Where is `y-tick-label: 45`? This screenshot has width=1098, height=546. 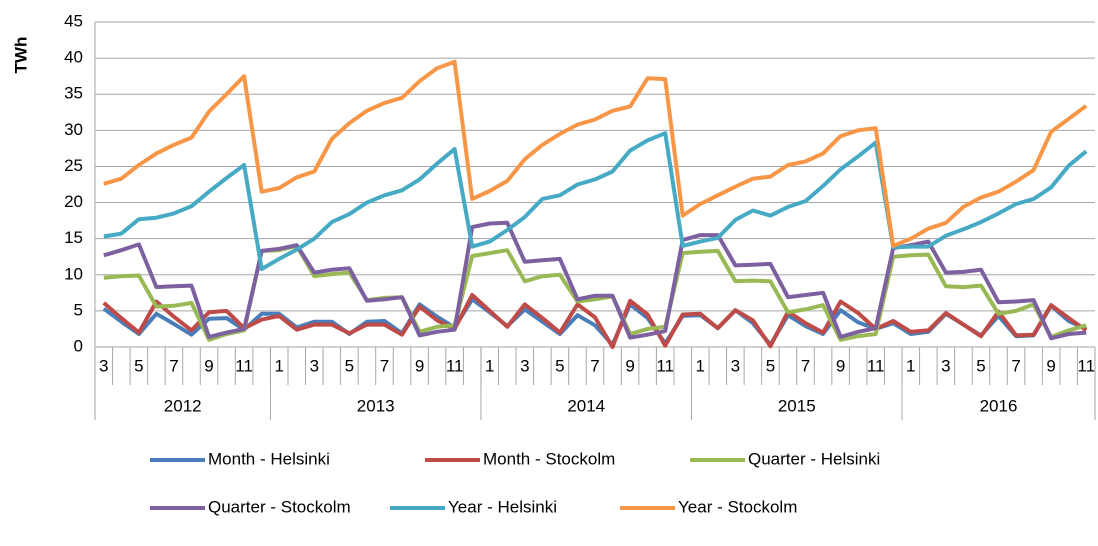 y-tick-label: 45 is located at coordinates (73, 20).